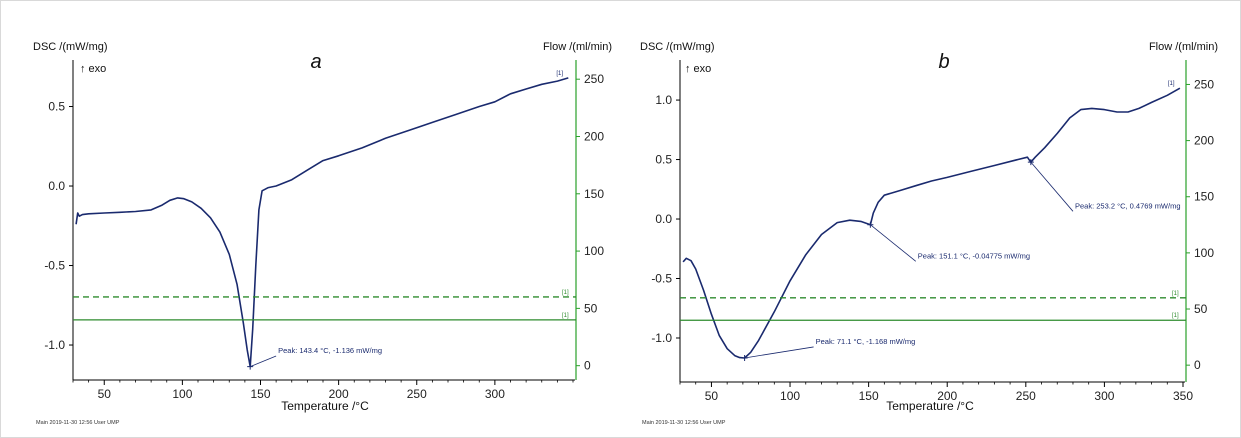  I want to click on peak-annotation: Peak: 71.1 °C, -1.168 mW/mg, so click(866, 341).